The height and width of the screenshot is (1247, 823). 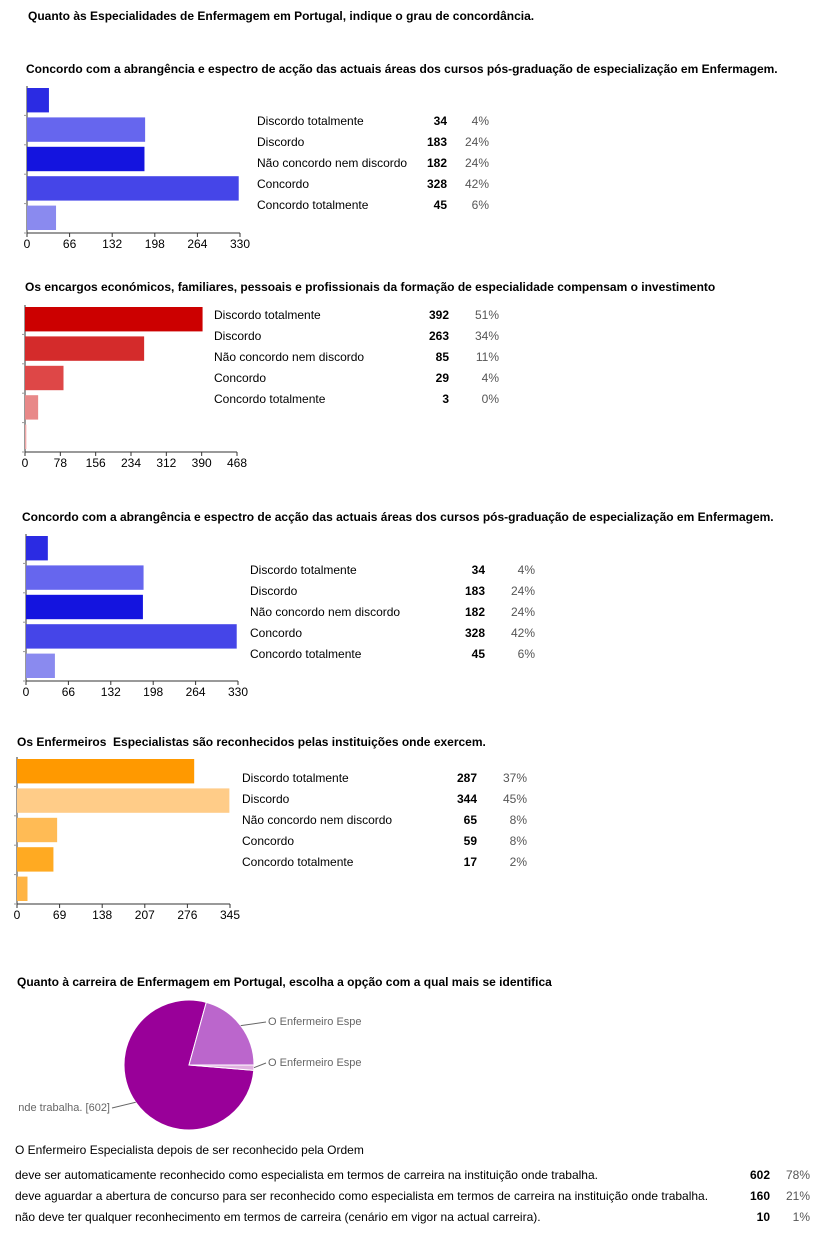 I want to click on x-tick-label: 78, so click(x=61, y=463).